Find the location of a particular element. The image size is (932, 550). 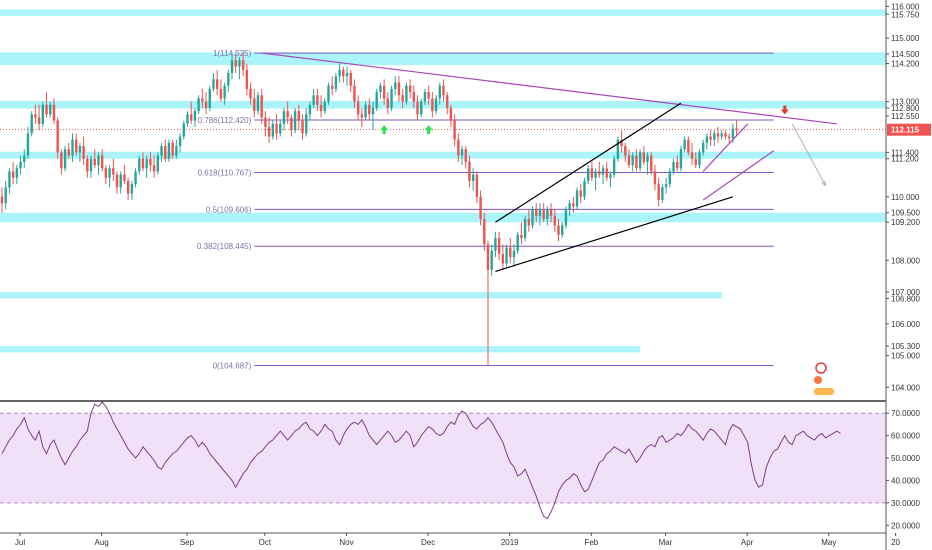

rising-channel-upper-line is located at coordinates (588, 162).